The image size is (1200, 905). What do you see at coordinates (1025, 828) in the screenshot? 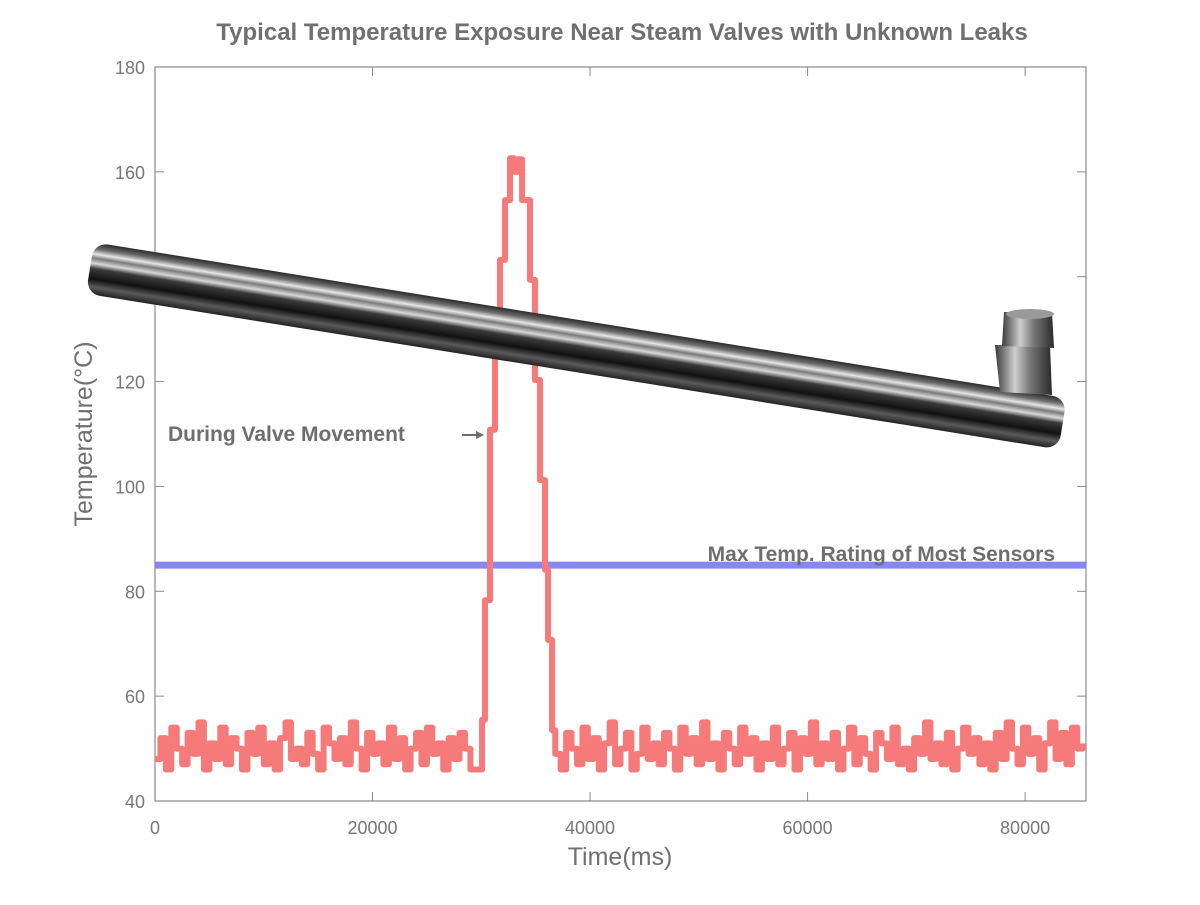
I see `x-tick-label: 80000` at bounding box center [1025, 828].